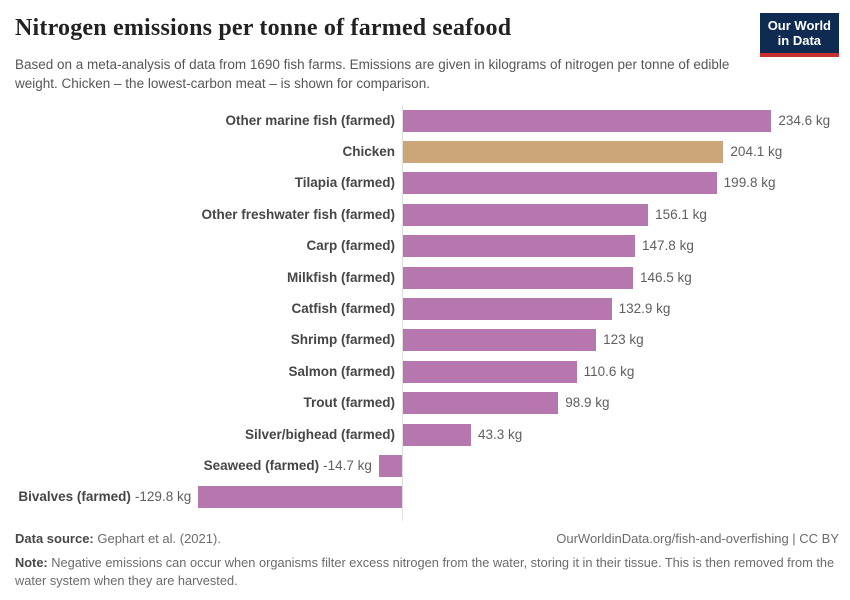 The image size is (850, 600). I want to click on owid-logo: Our World in Data, so click(799, 35).